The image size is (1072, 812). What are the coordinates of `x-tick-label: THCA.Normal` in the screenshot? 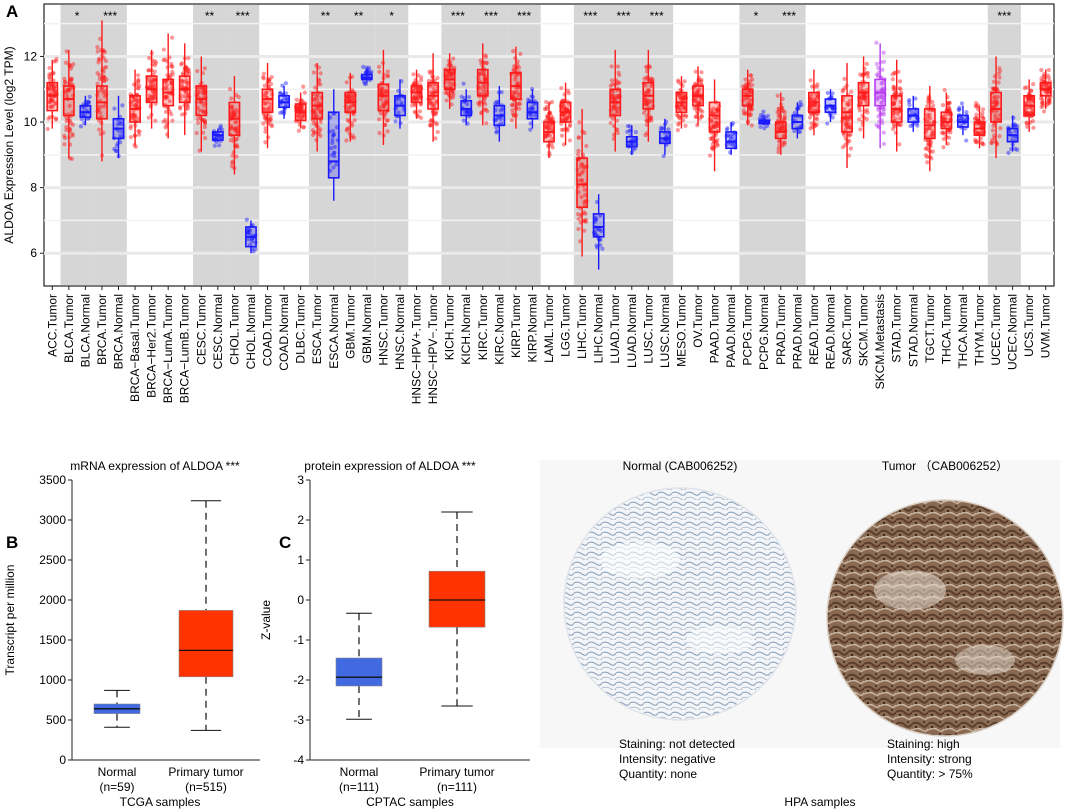 It's located at (963, 331).